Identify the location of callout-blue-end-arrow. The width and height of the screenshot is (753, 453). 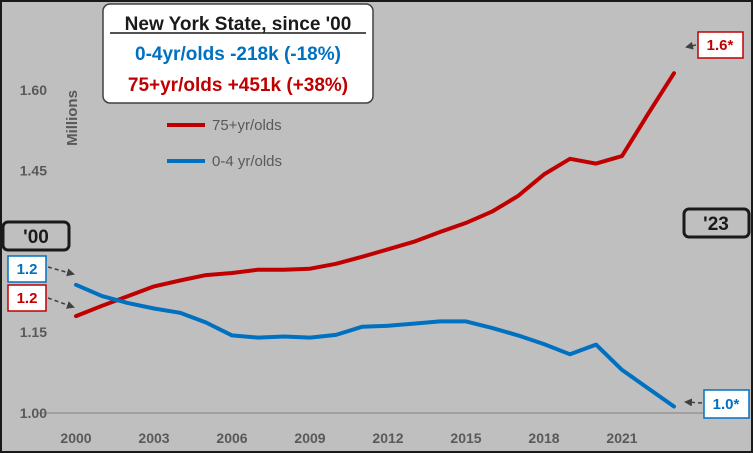
(693, 402).